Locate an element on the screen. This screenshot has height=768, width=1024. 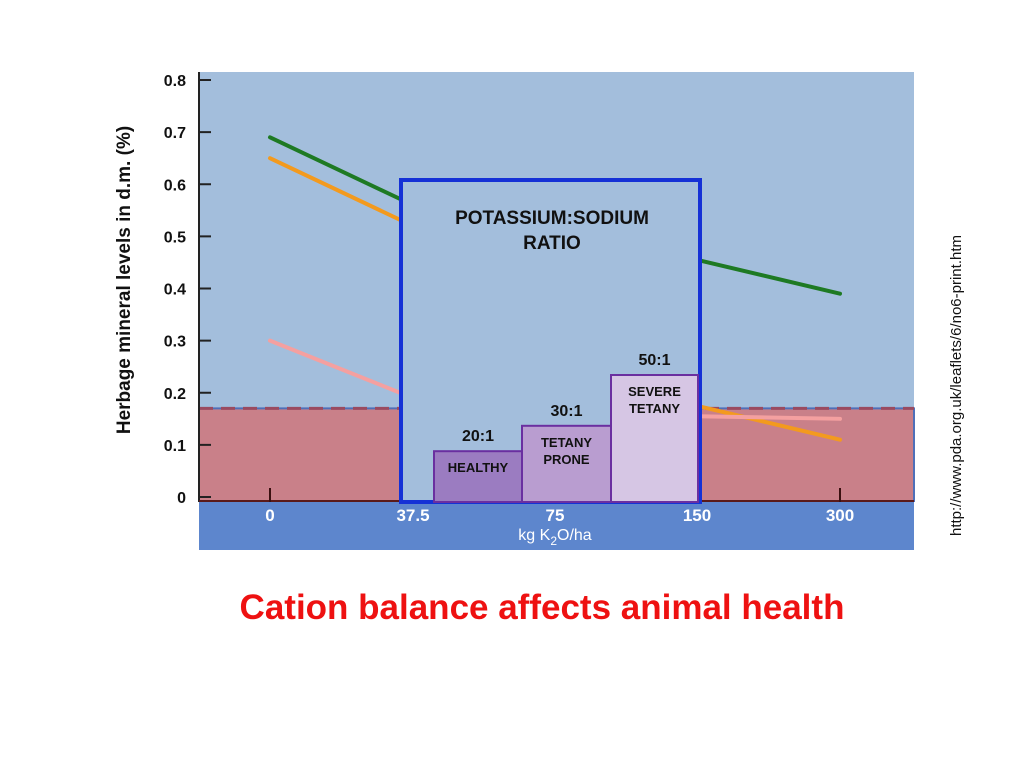
x-axis-label-before: kg K is located at coordinates (534, 535).